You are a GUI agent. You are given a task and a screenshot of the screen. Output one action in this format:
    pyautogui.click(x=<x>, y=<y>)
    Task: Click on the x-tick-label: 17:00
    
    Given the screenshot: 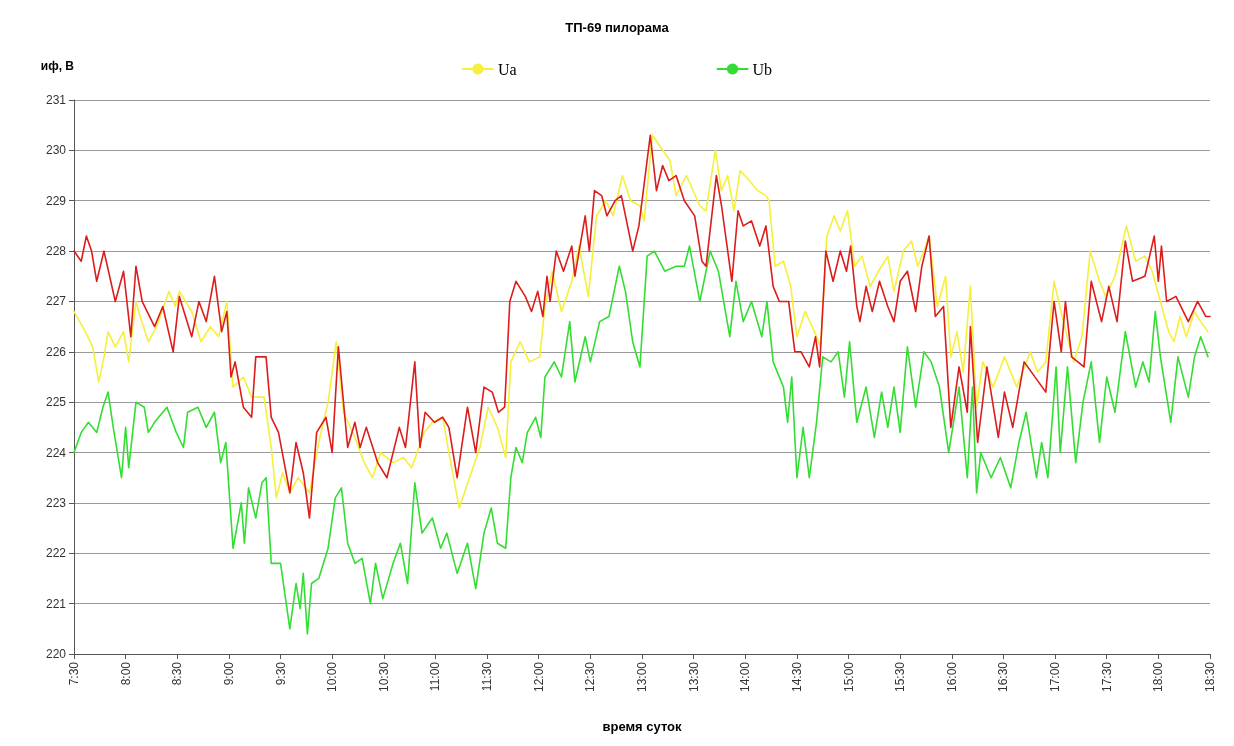 What is the action you would take?
    pyautogui.click(x=1055, y=677)
    